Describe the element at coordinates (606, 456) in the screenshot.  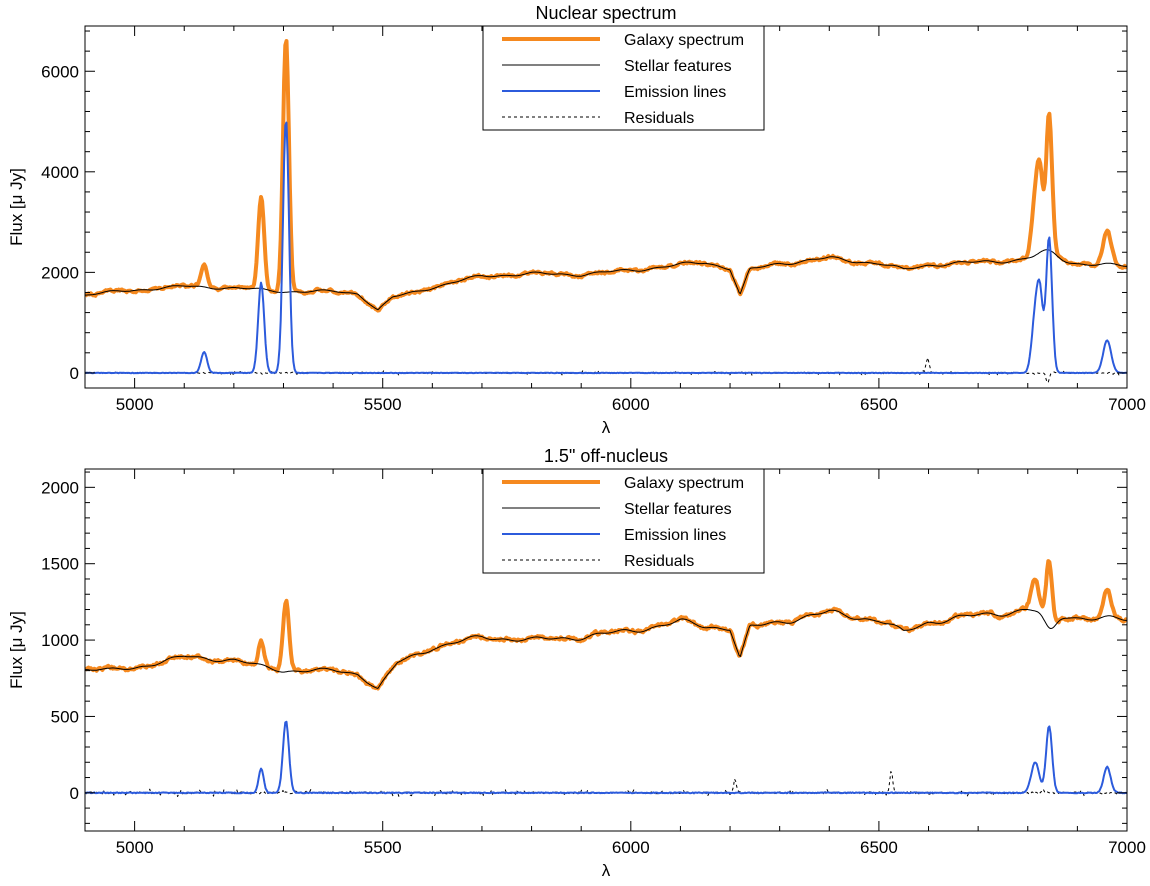
I see `chart-title: 1.5" off-nucleus` at that location.